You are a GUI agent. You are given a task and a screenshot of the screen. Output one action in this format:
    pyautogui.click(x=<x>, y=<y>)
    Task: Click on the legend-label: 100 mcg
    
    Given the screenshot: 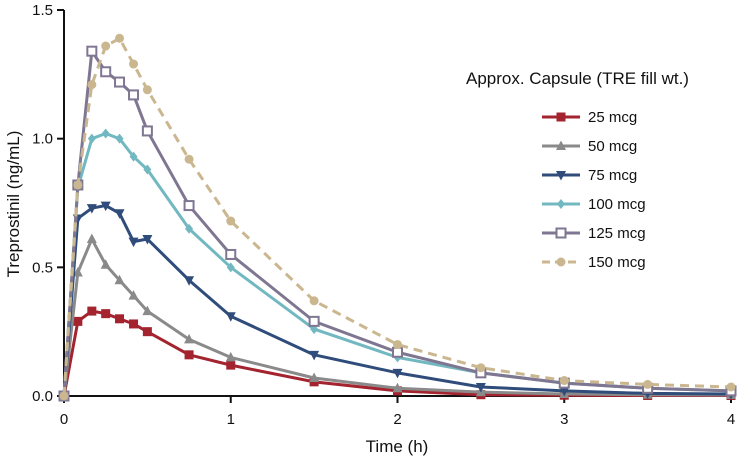 What is the action you would take?
    pyautogui.click(x=617, y=204)
    